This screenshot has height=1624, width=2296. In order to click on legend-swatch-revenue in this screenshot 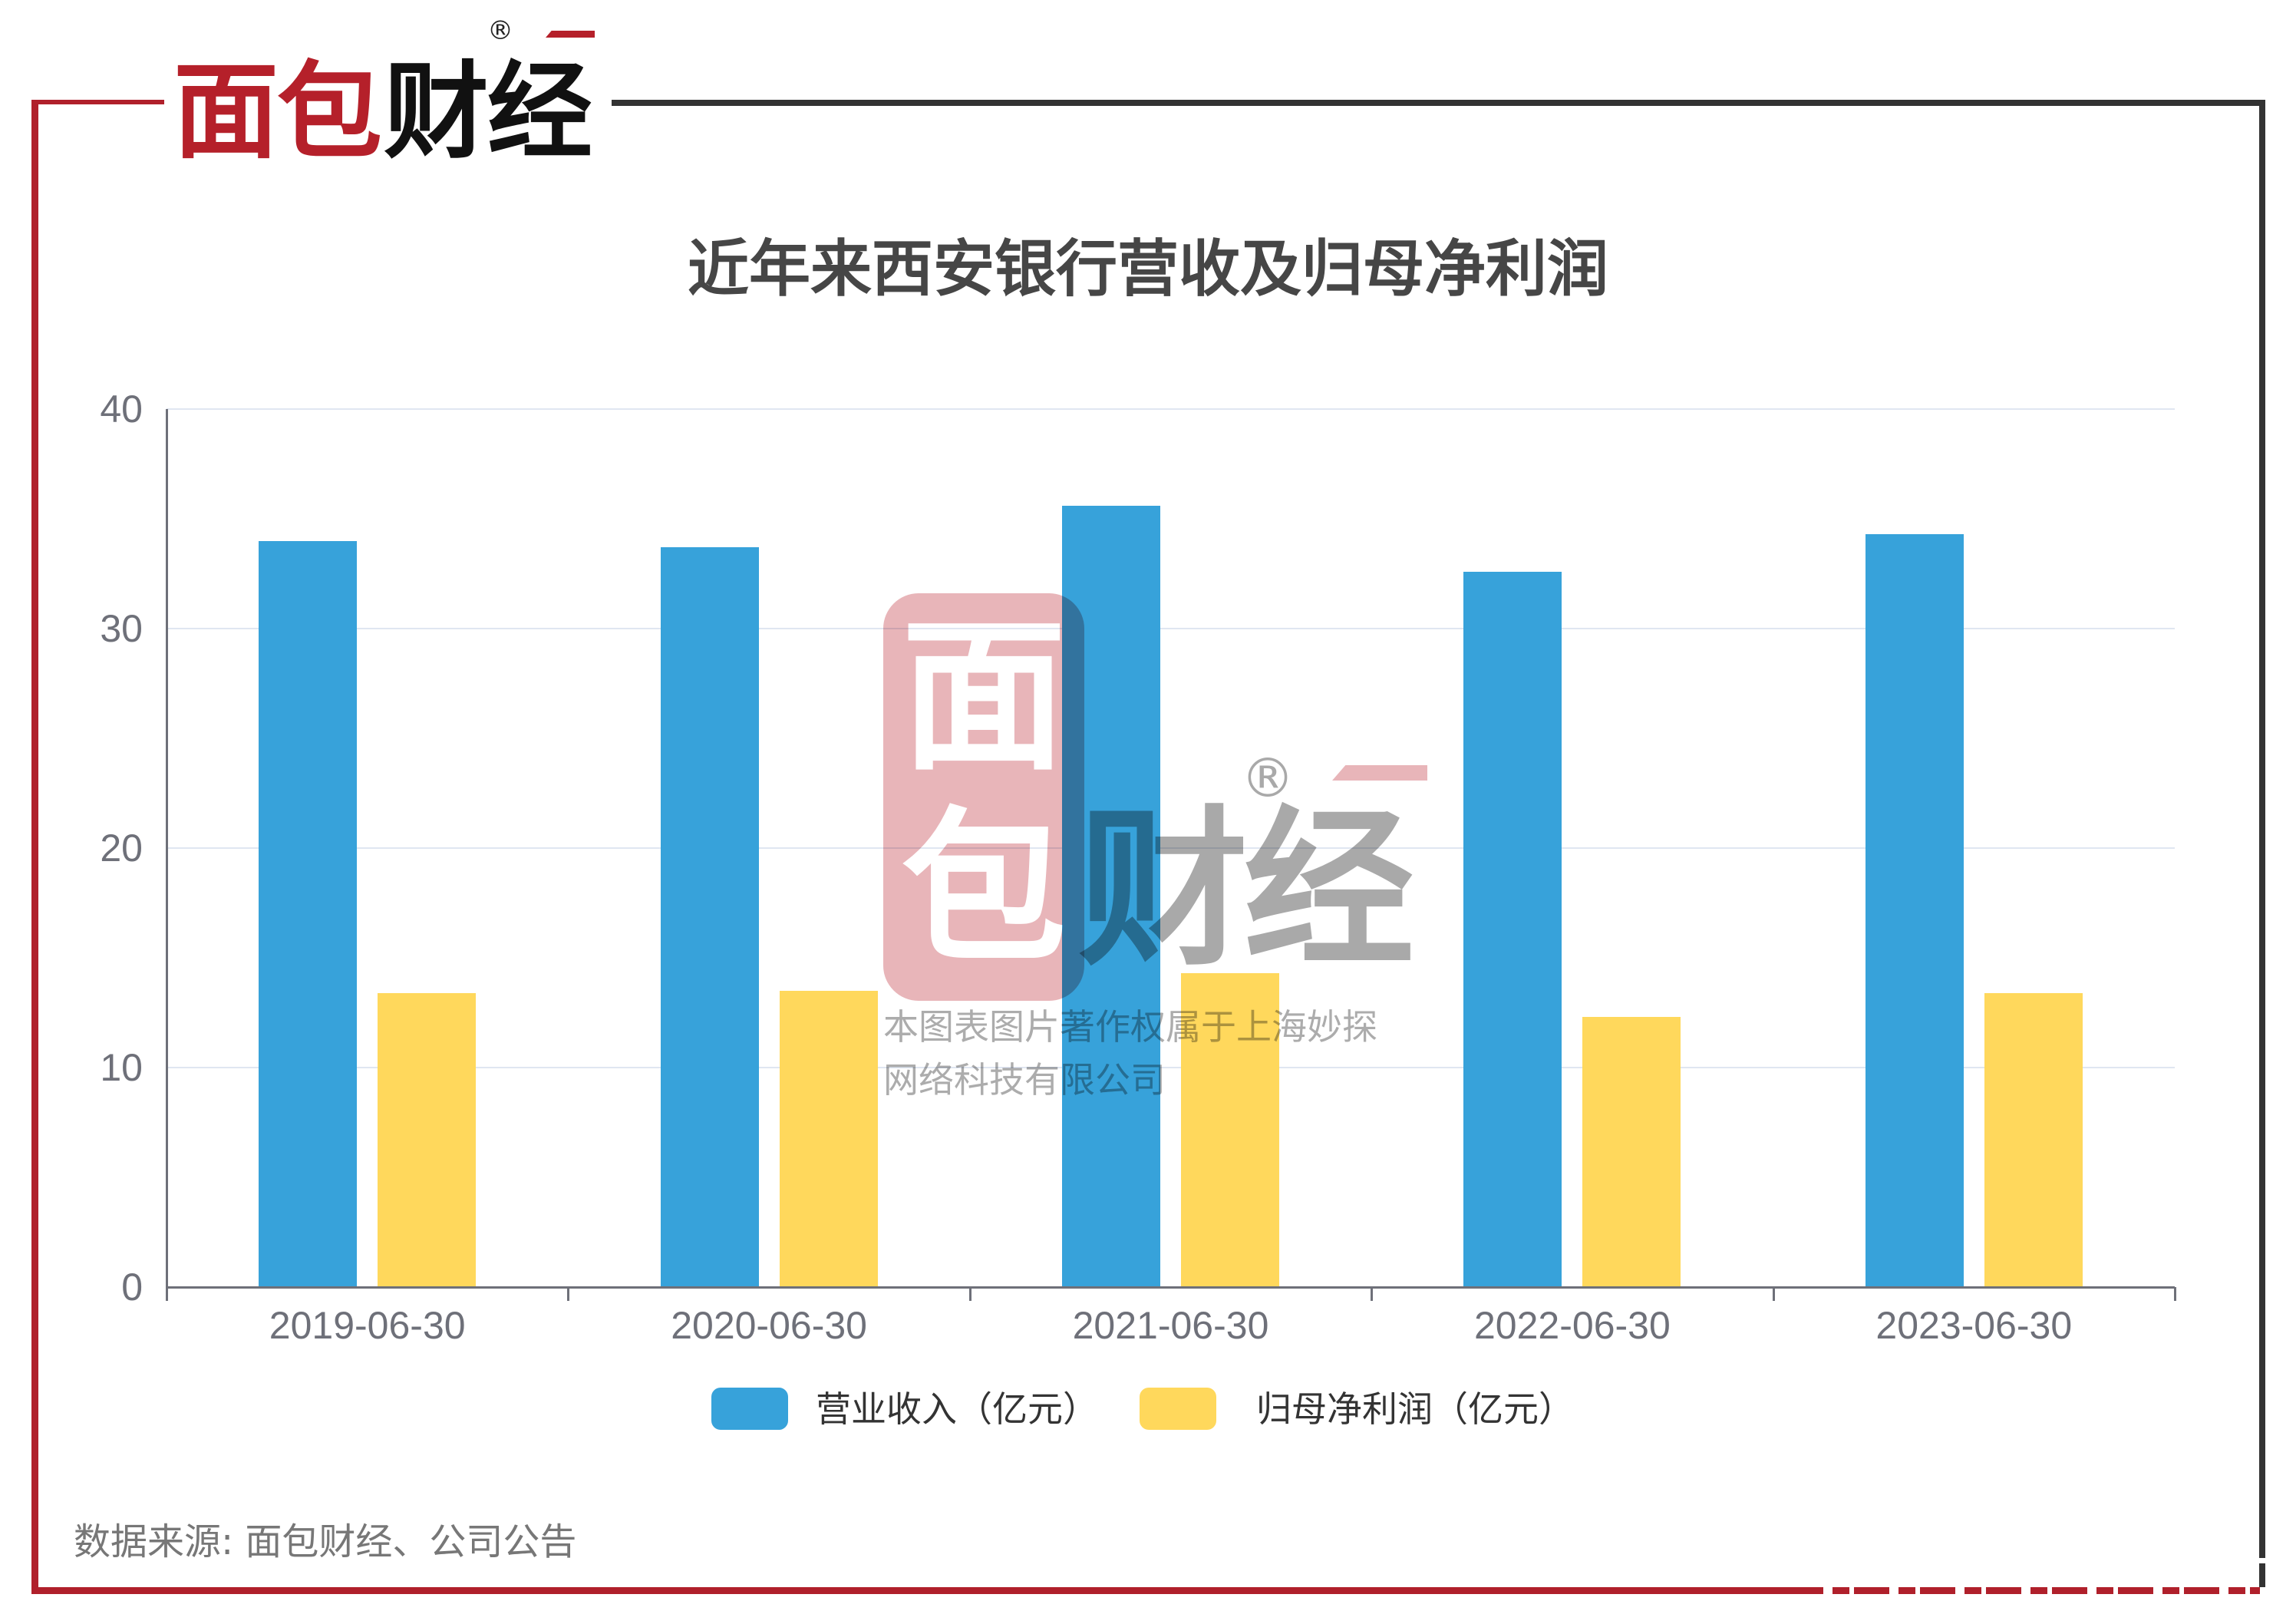, I will do `click(749, 1409)`.